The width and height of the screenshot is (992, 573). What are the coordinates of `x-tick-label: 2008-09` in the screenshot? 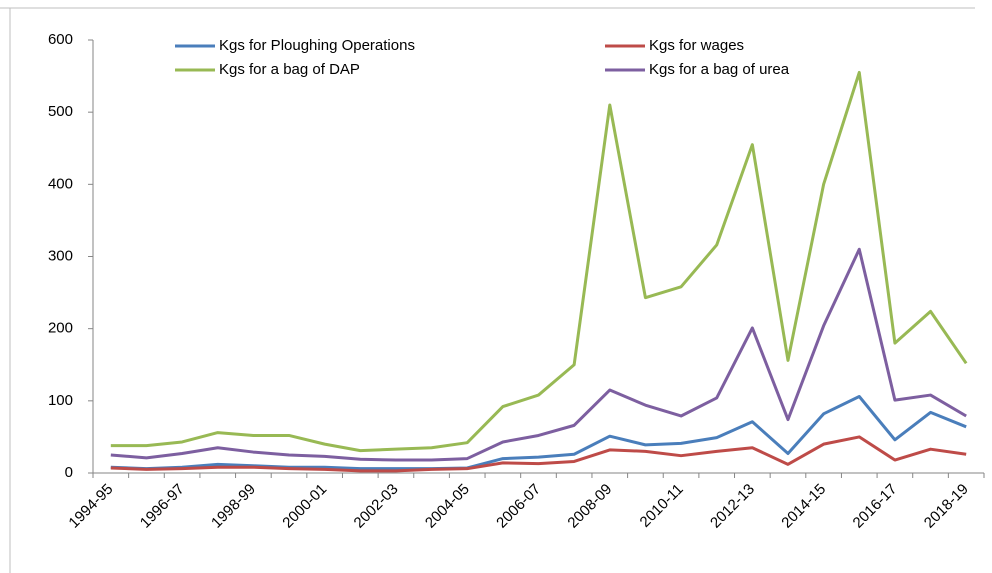 It's located at (589, 506).